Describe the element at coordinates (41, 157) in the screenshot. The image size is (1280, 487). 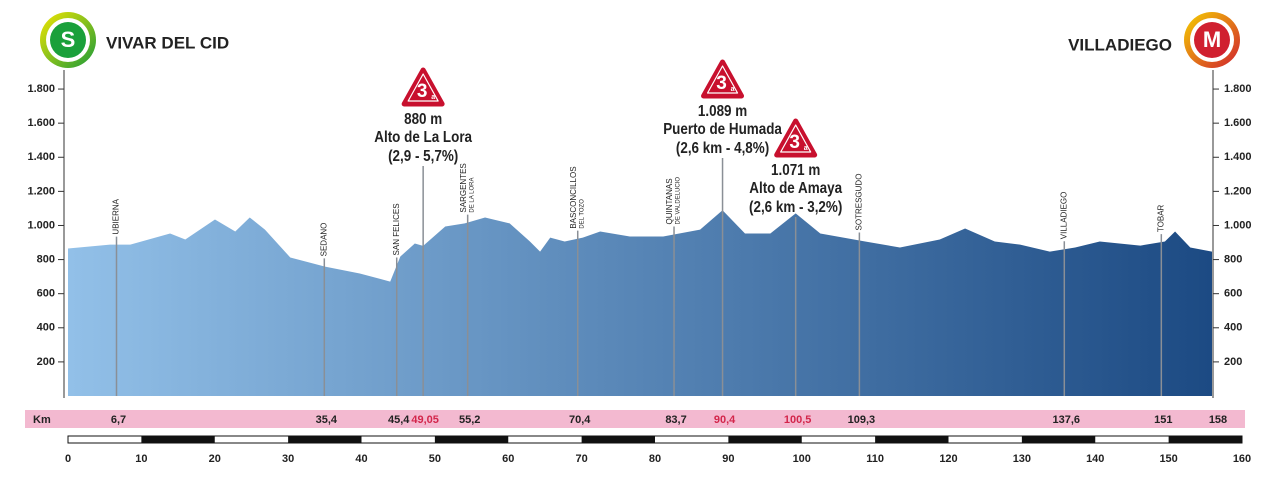
I see `y-tick-label: 1.400` at that location.